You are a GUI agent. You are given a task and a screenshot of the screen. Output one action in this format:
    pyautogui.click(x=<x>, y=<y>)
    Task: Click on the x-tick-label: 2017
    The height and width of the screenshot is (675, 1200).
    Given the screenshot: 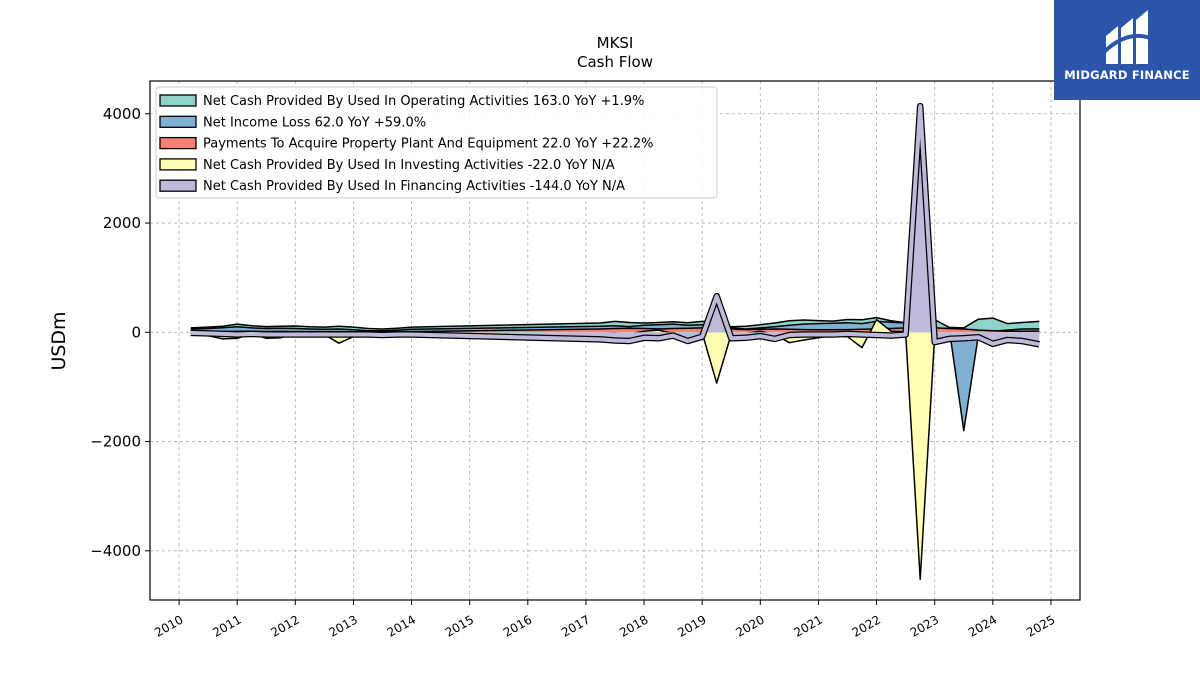 What is the action you would take?
    pyautogui.click(x=575, y=625)
    